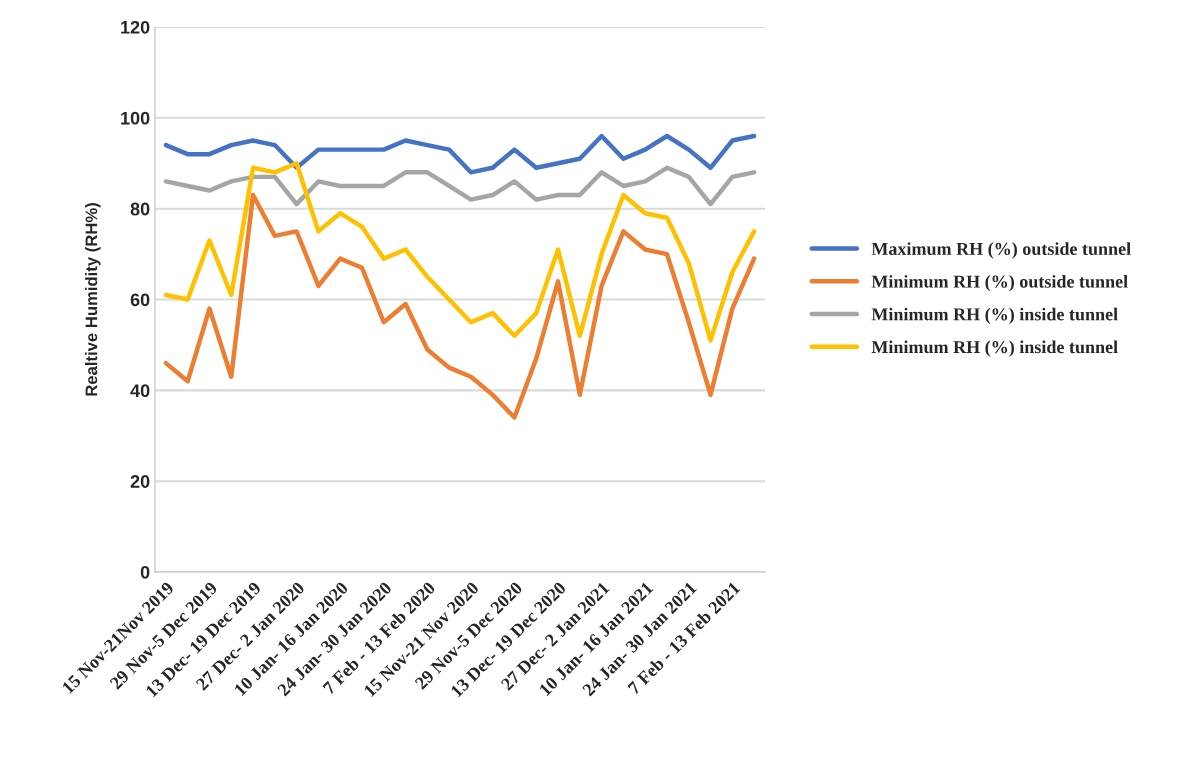  I want to click on y-tick-label: 80, so click(140, 209).